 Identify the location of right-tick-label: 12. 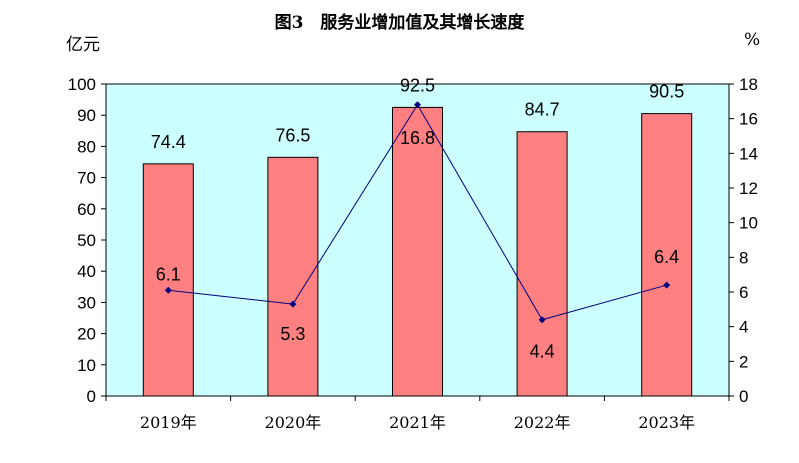
(748, 188).